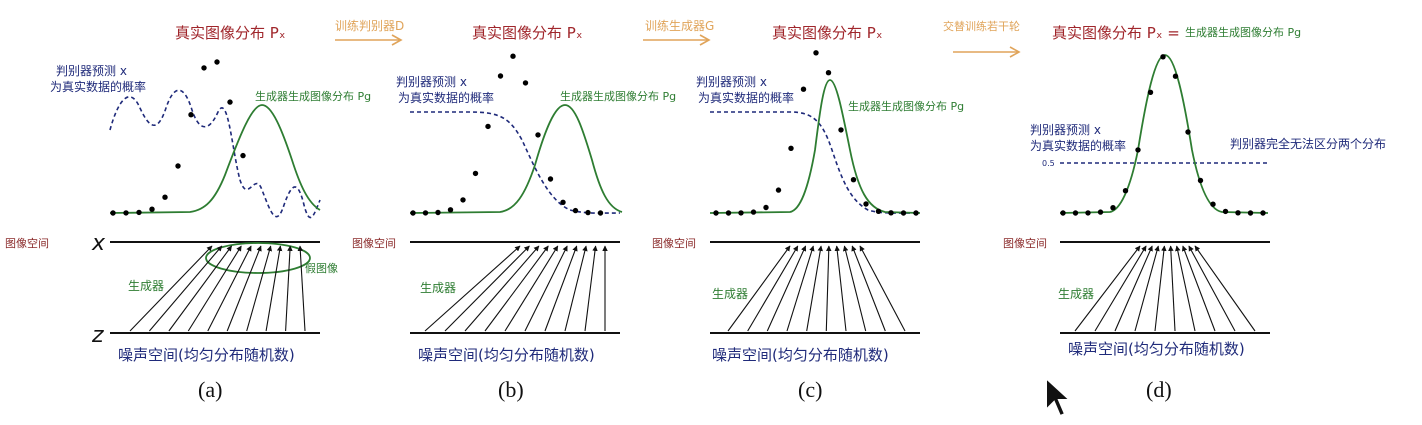 This screenshot has height=425, width=1422. What do you see at coordinates (679, 25) in the screenshot?
I see `transition-label: 训练生成器G` at bounding box center [679, 25].